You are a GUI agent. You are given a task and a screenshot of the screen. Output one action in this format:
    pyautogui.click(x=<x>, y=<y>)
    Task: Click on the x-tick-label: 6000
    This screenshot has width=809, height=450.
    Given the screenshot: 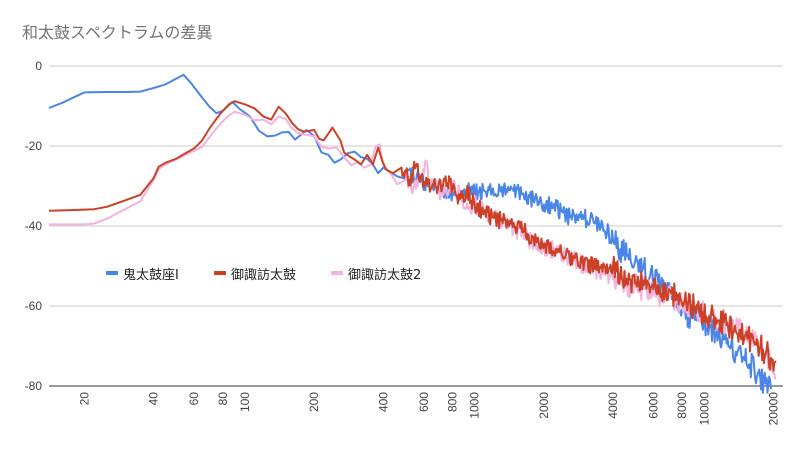 What is the action you would take?
    pyautogui.click(x=653, y=405)
    